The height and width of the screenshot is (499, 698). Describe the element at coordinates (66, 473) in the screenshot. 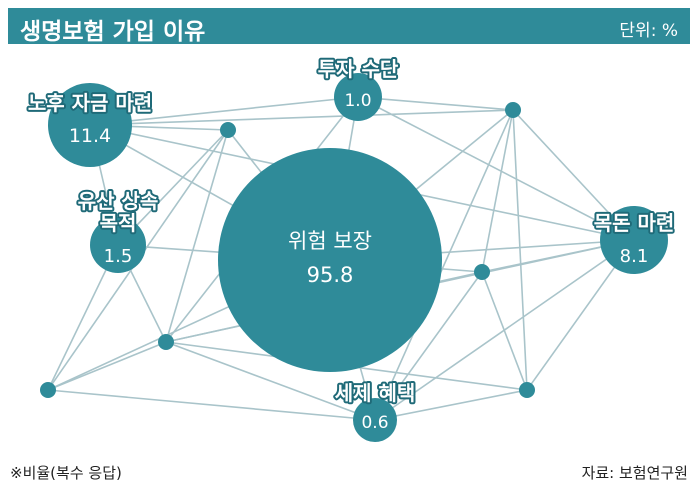

I see `footnote: ※비율(복수 응답)` at that location.